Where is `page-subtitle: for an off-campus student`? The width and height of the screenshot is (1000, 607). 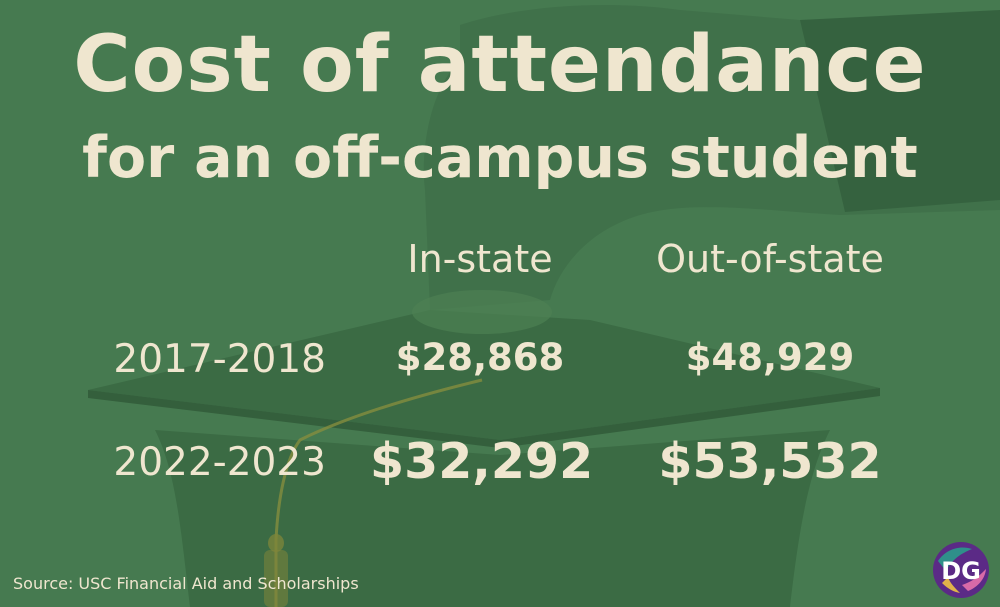 page-subtitle: for an off-campus student is located at coordinates (500, 158).